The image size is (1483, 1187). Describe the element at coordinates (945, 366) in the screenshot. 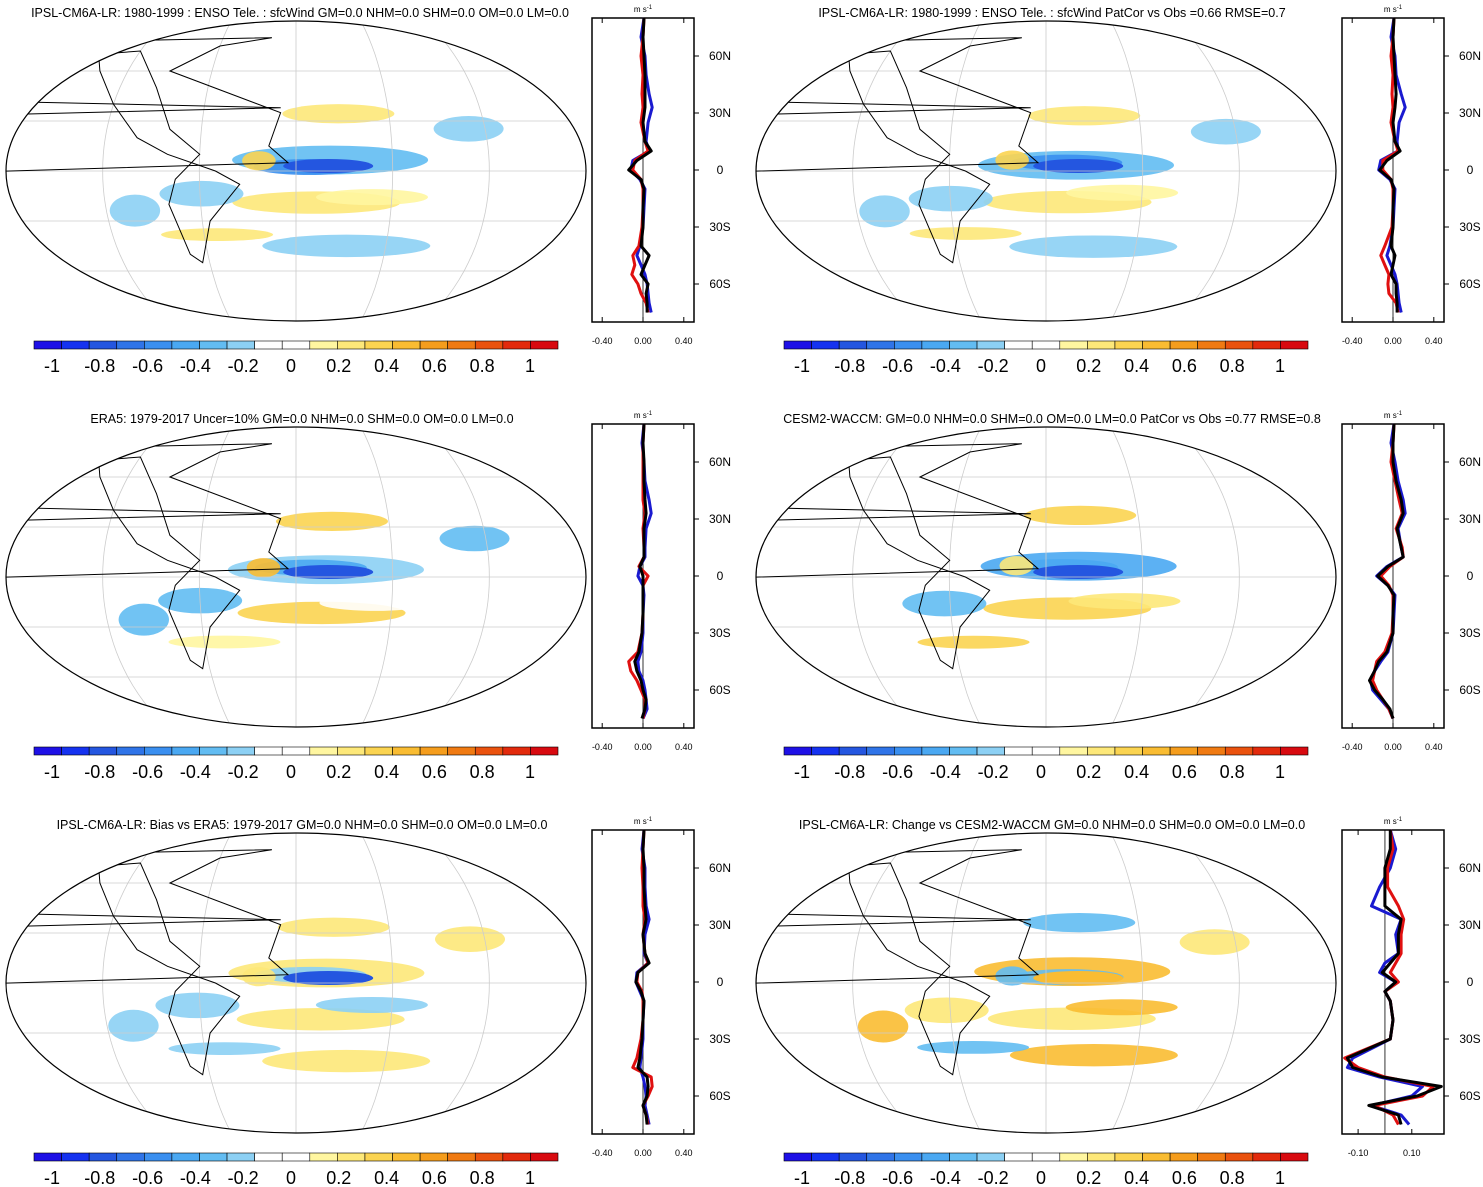

I see `colorbar-tick-label: -0.4` at that location.